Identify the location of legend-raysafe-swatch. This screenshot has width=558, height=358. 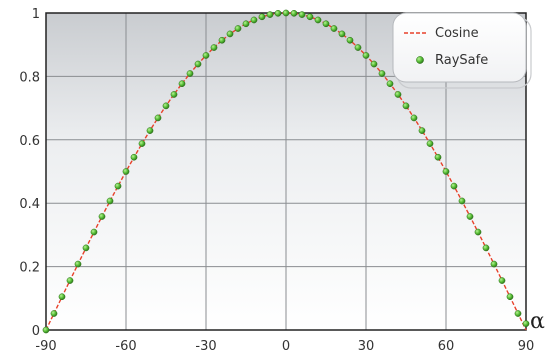
(420, 60).